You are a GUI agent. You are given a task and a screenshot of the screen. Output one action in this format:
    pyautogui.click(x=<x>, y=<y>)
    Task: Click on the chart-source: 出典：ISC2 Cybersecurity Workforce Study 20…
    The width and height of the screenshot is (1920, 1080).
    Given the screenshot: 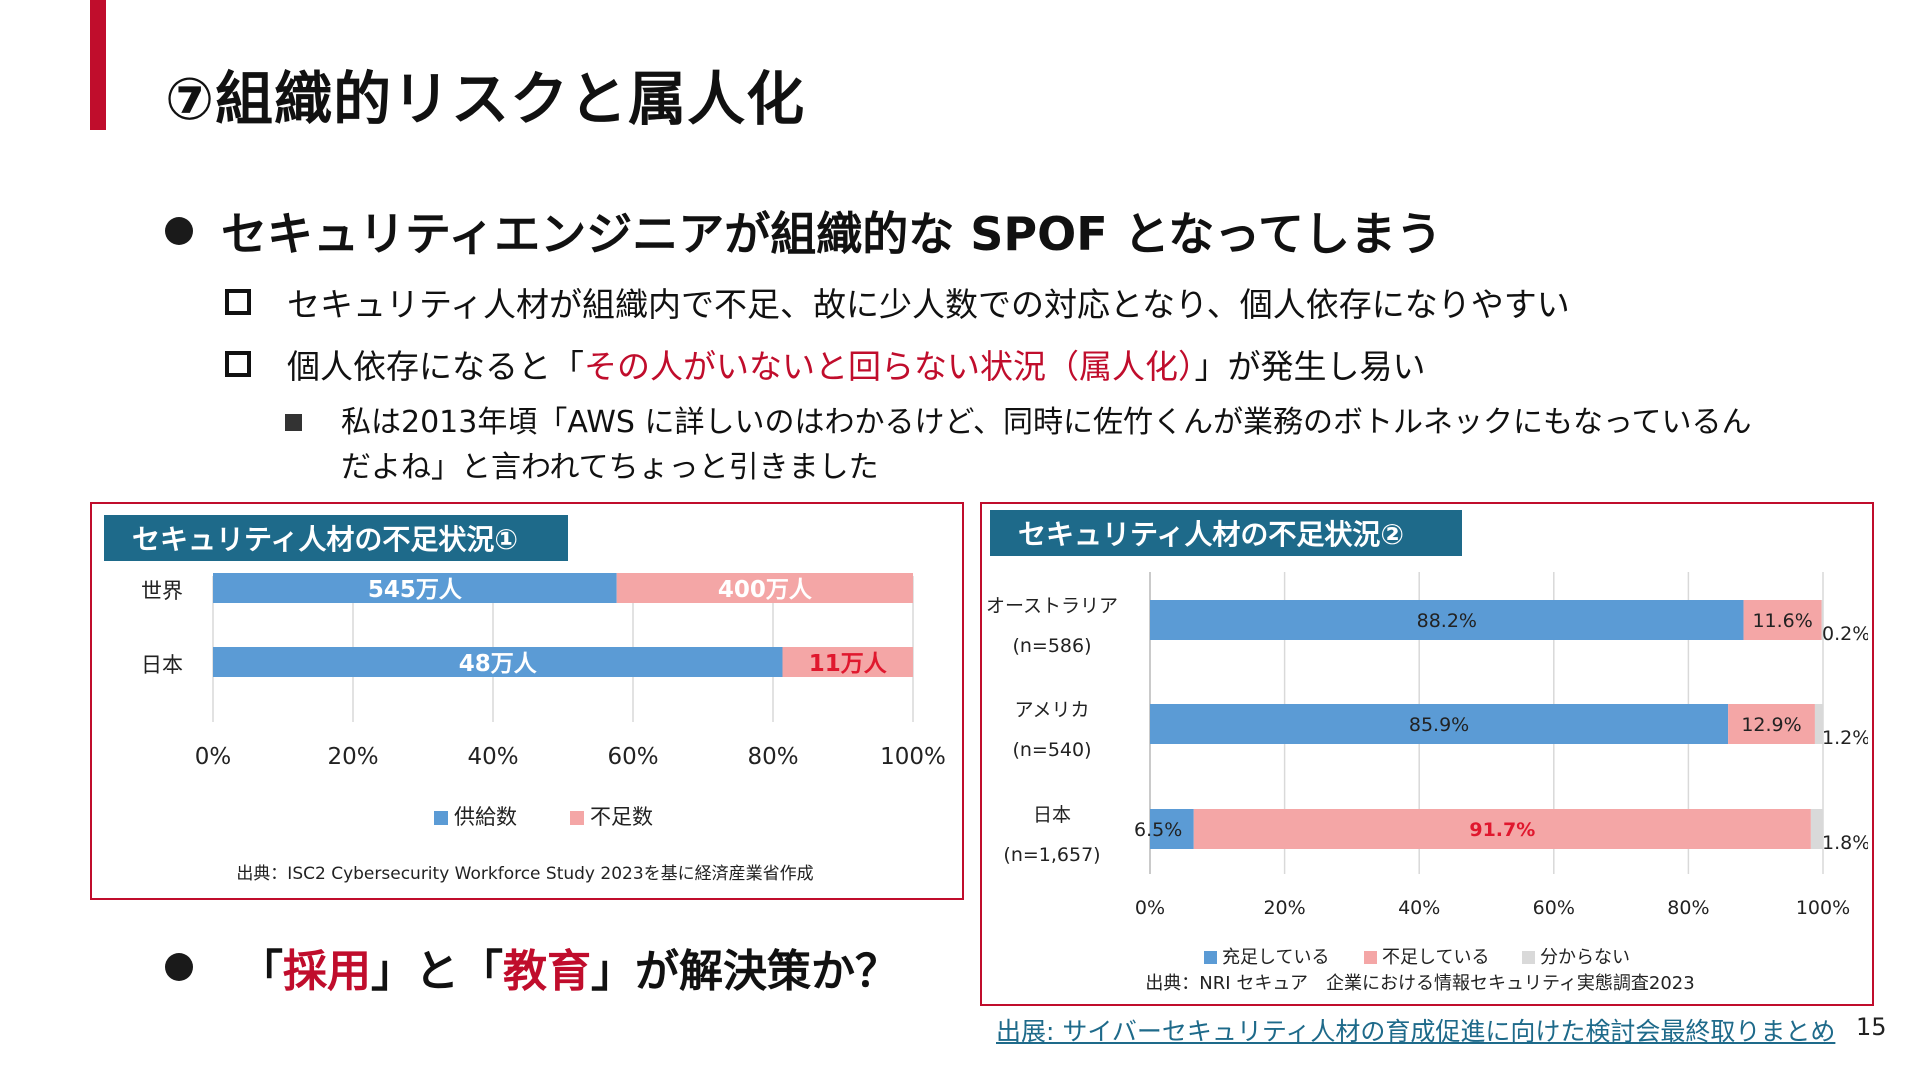 What is the action you would take?
    pyautogui.click(x=524, y=874)
    